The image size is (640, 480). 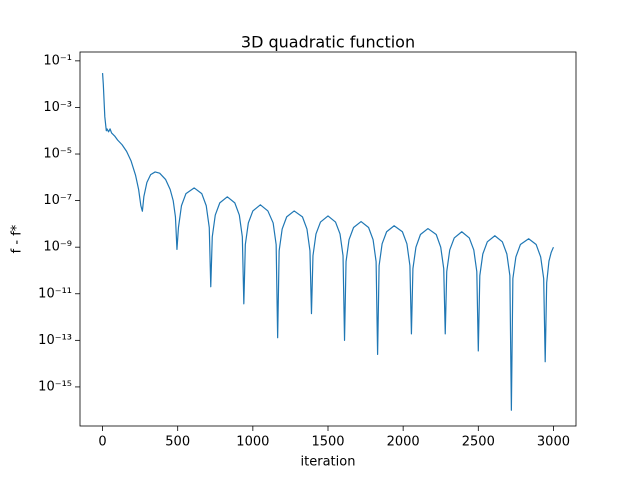 I want to click on y-tick-label: 10⁻⁷, so click(x=57, y=200).